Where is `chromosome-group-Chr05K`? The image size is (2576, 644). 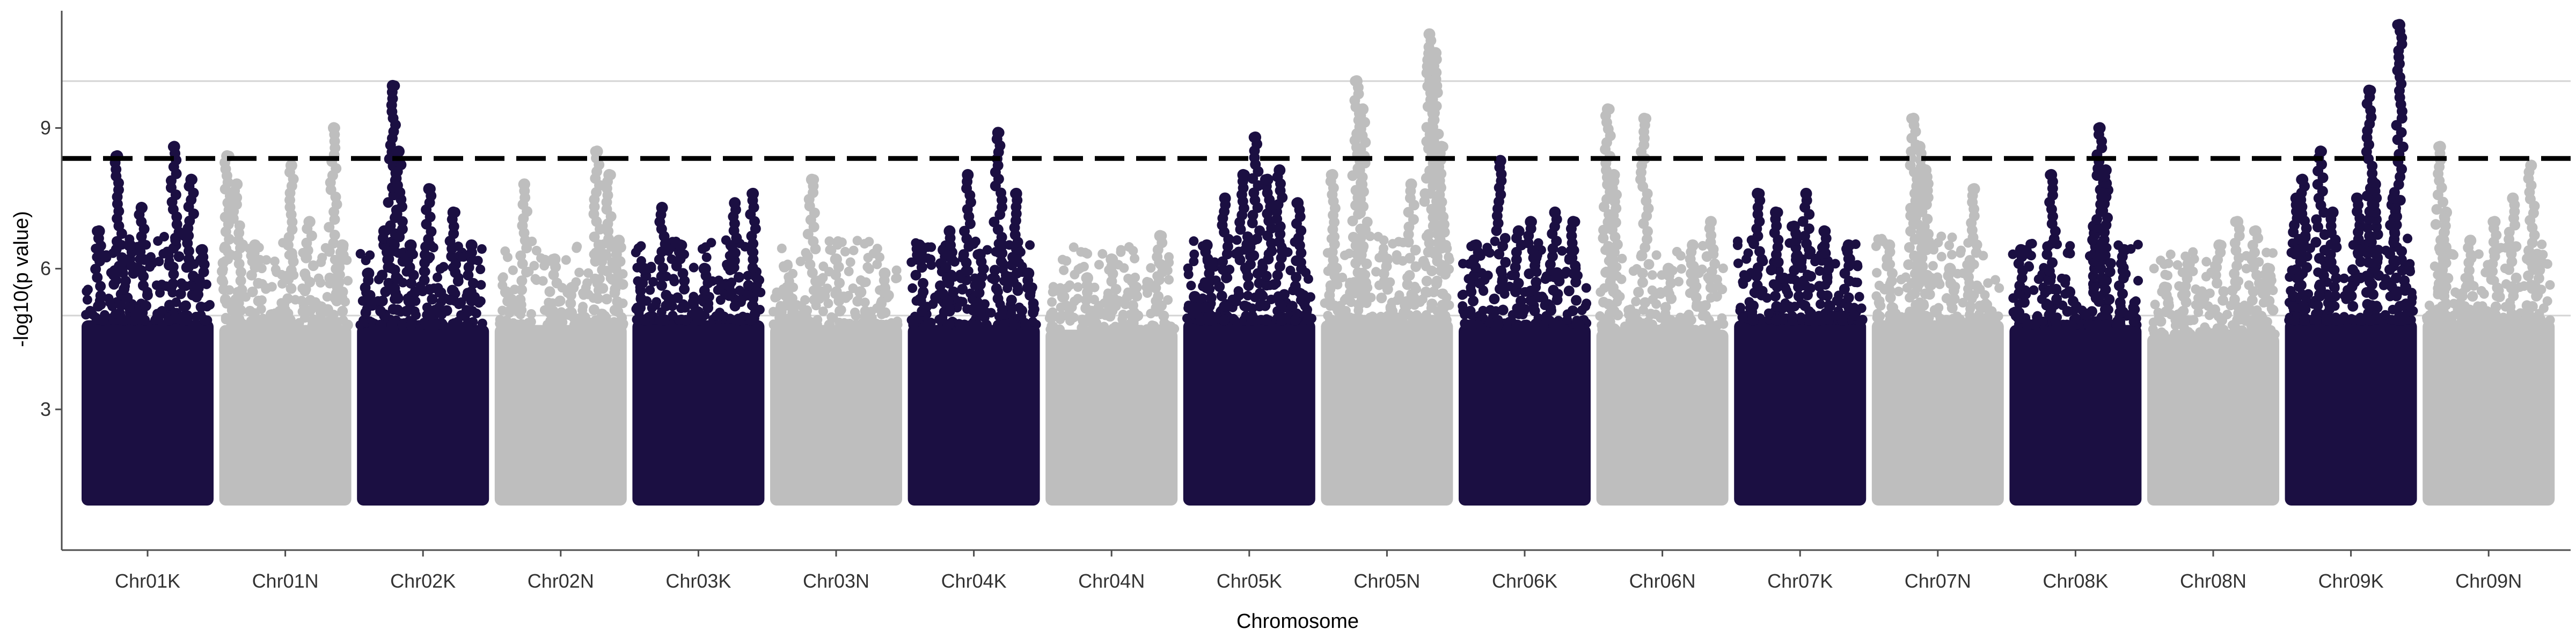
chromosome-group-Chr05K is located at coordinates (1249, 318).